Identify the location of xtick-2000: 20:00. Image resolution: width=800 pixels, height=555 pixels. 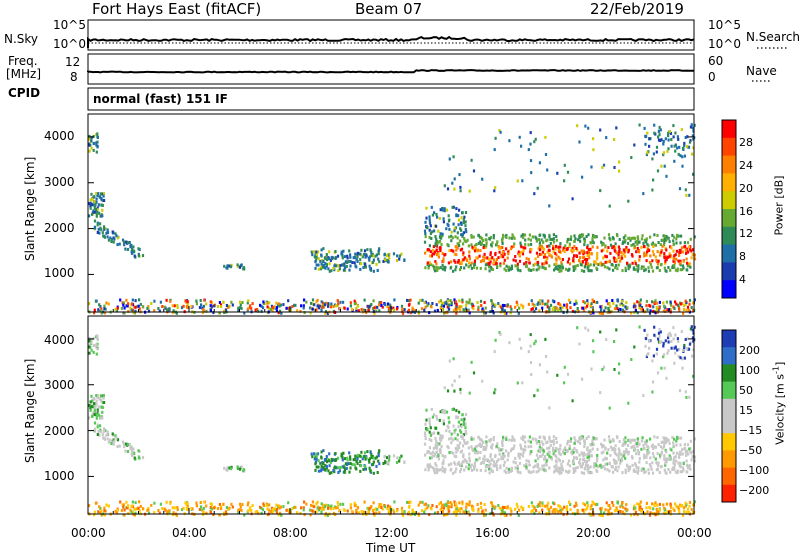
(593, 533).